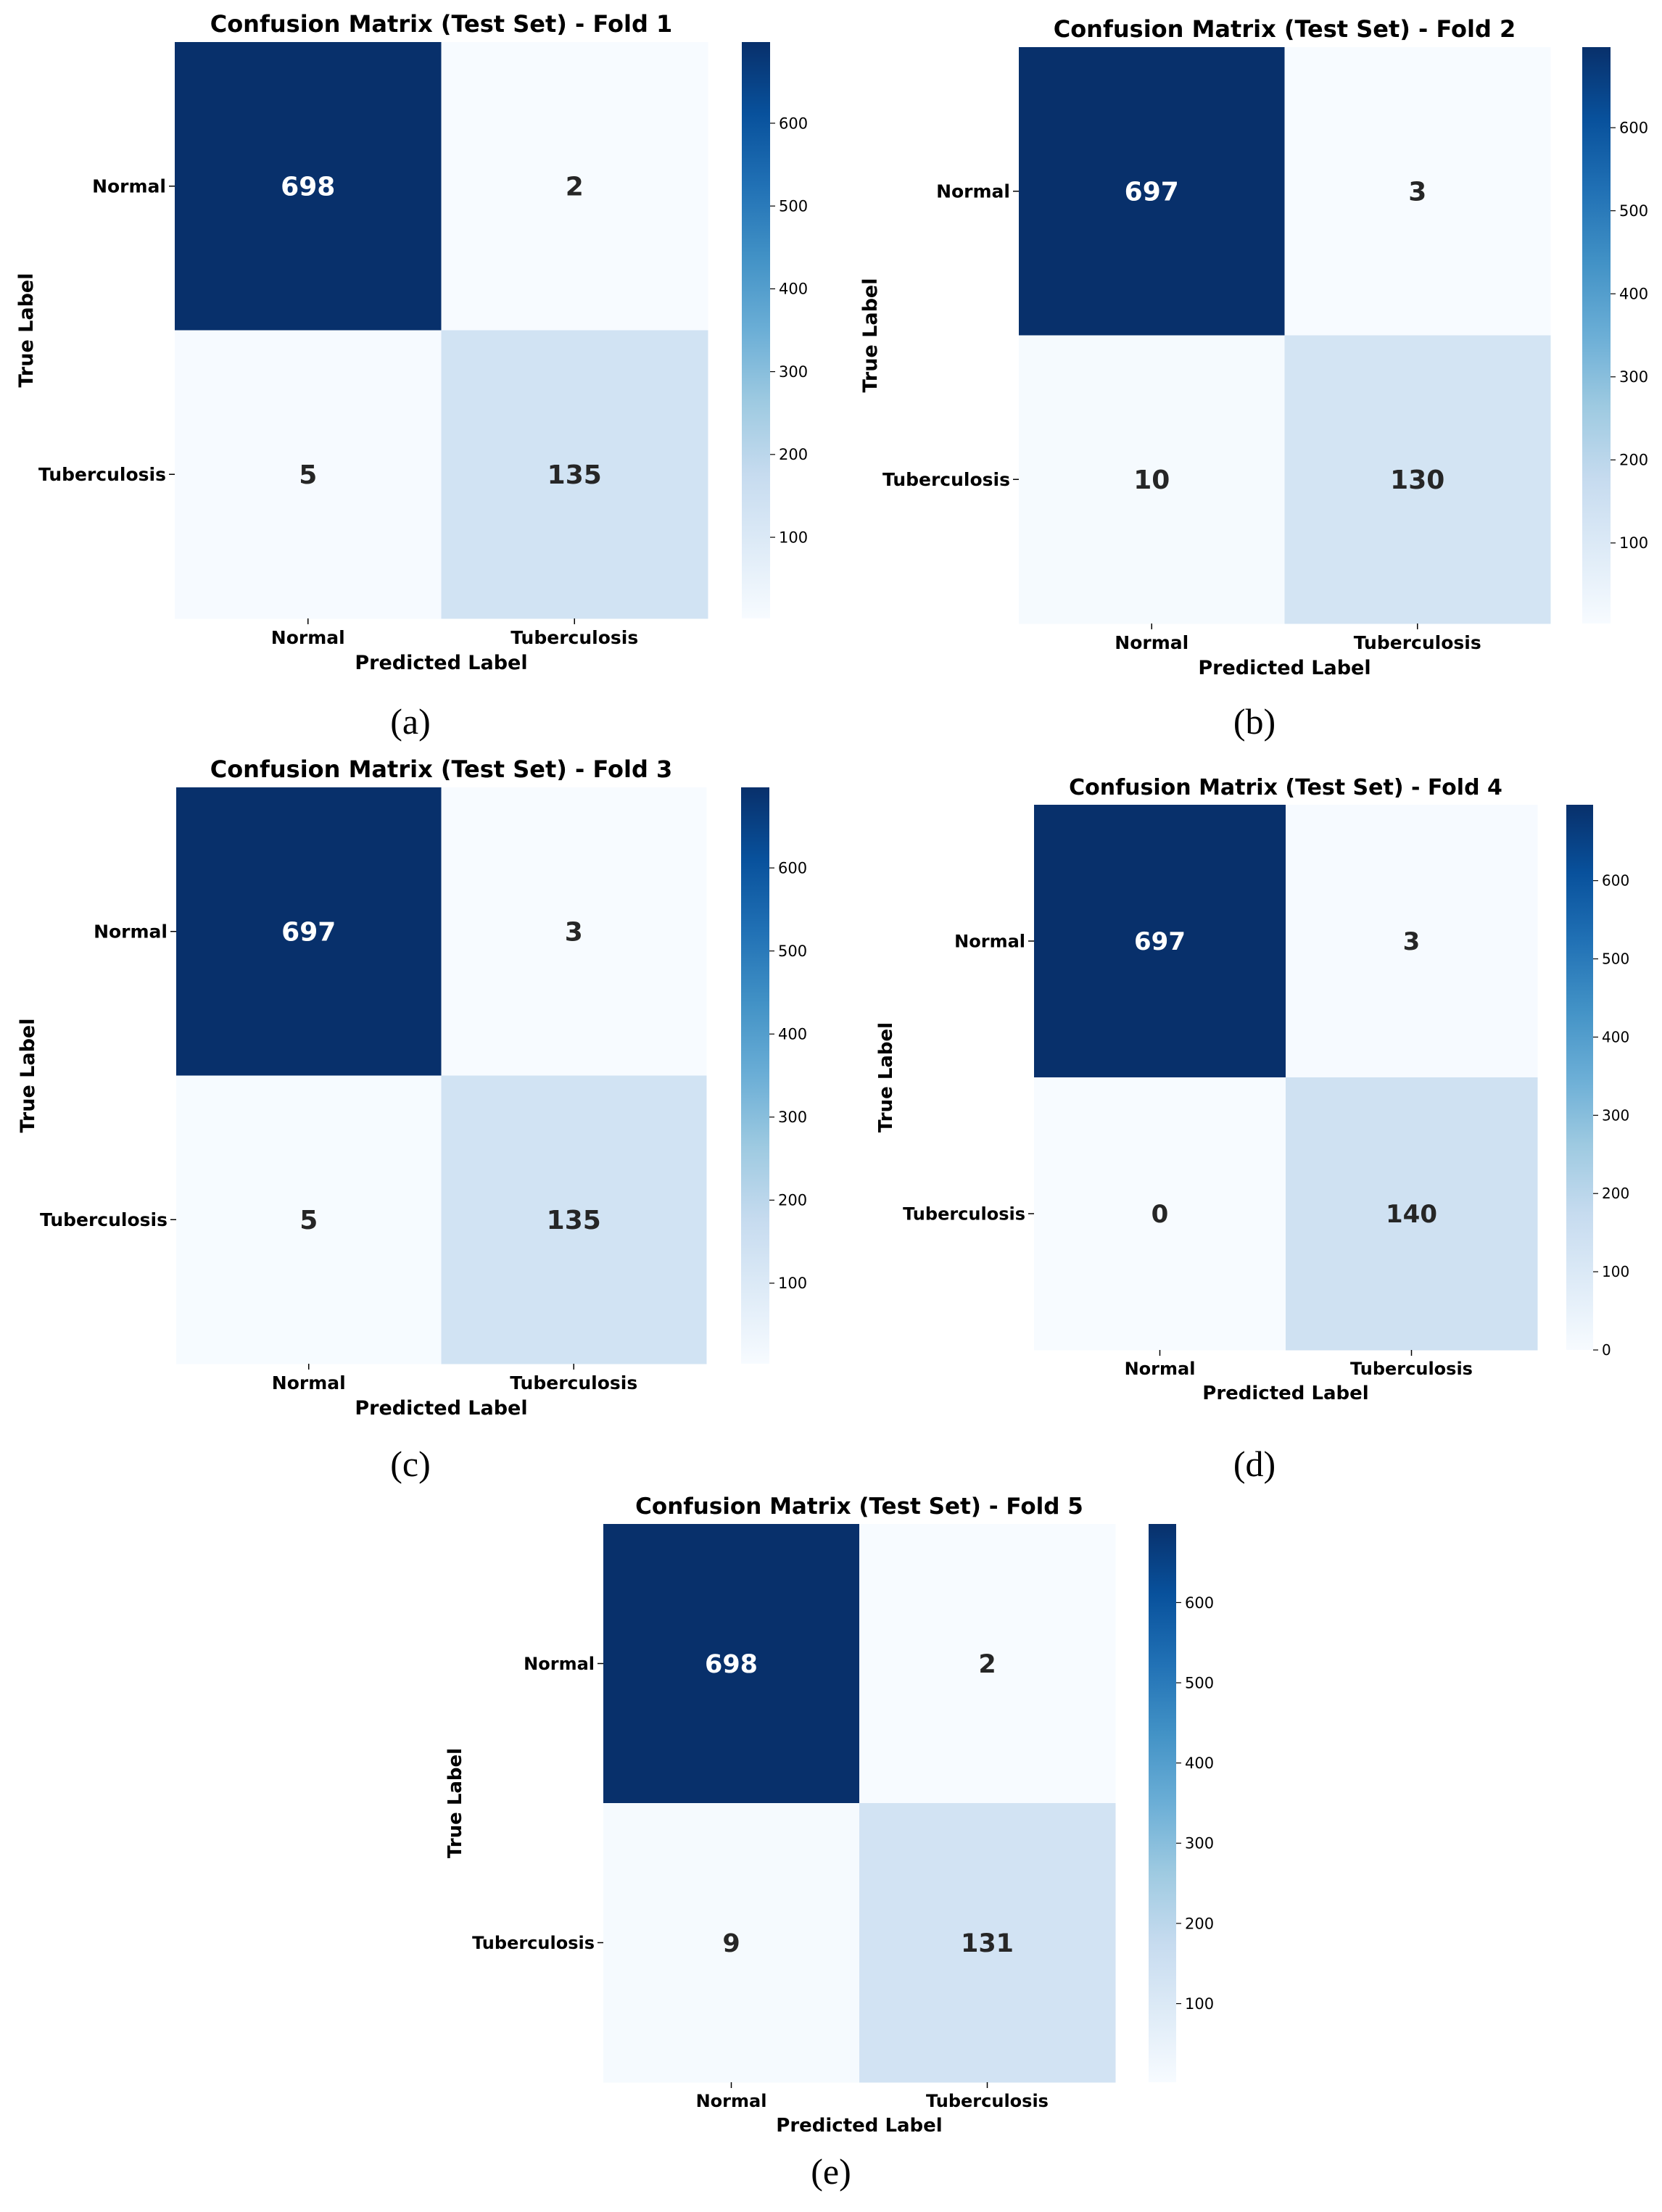 This screenshot has height=2212, width=1662. I want to click on cell-value-r1-c1: 130, so click(1417, 480).